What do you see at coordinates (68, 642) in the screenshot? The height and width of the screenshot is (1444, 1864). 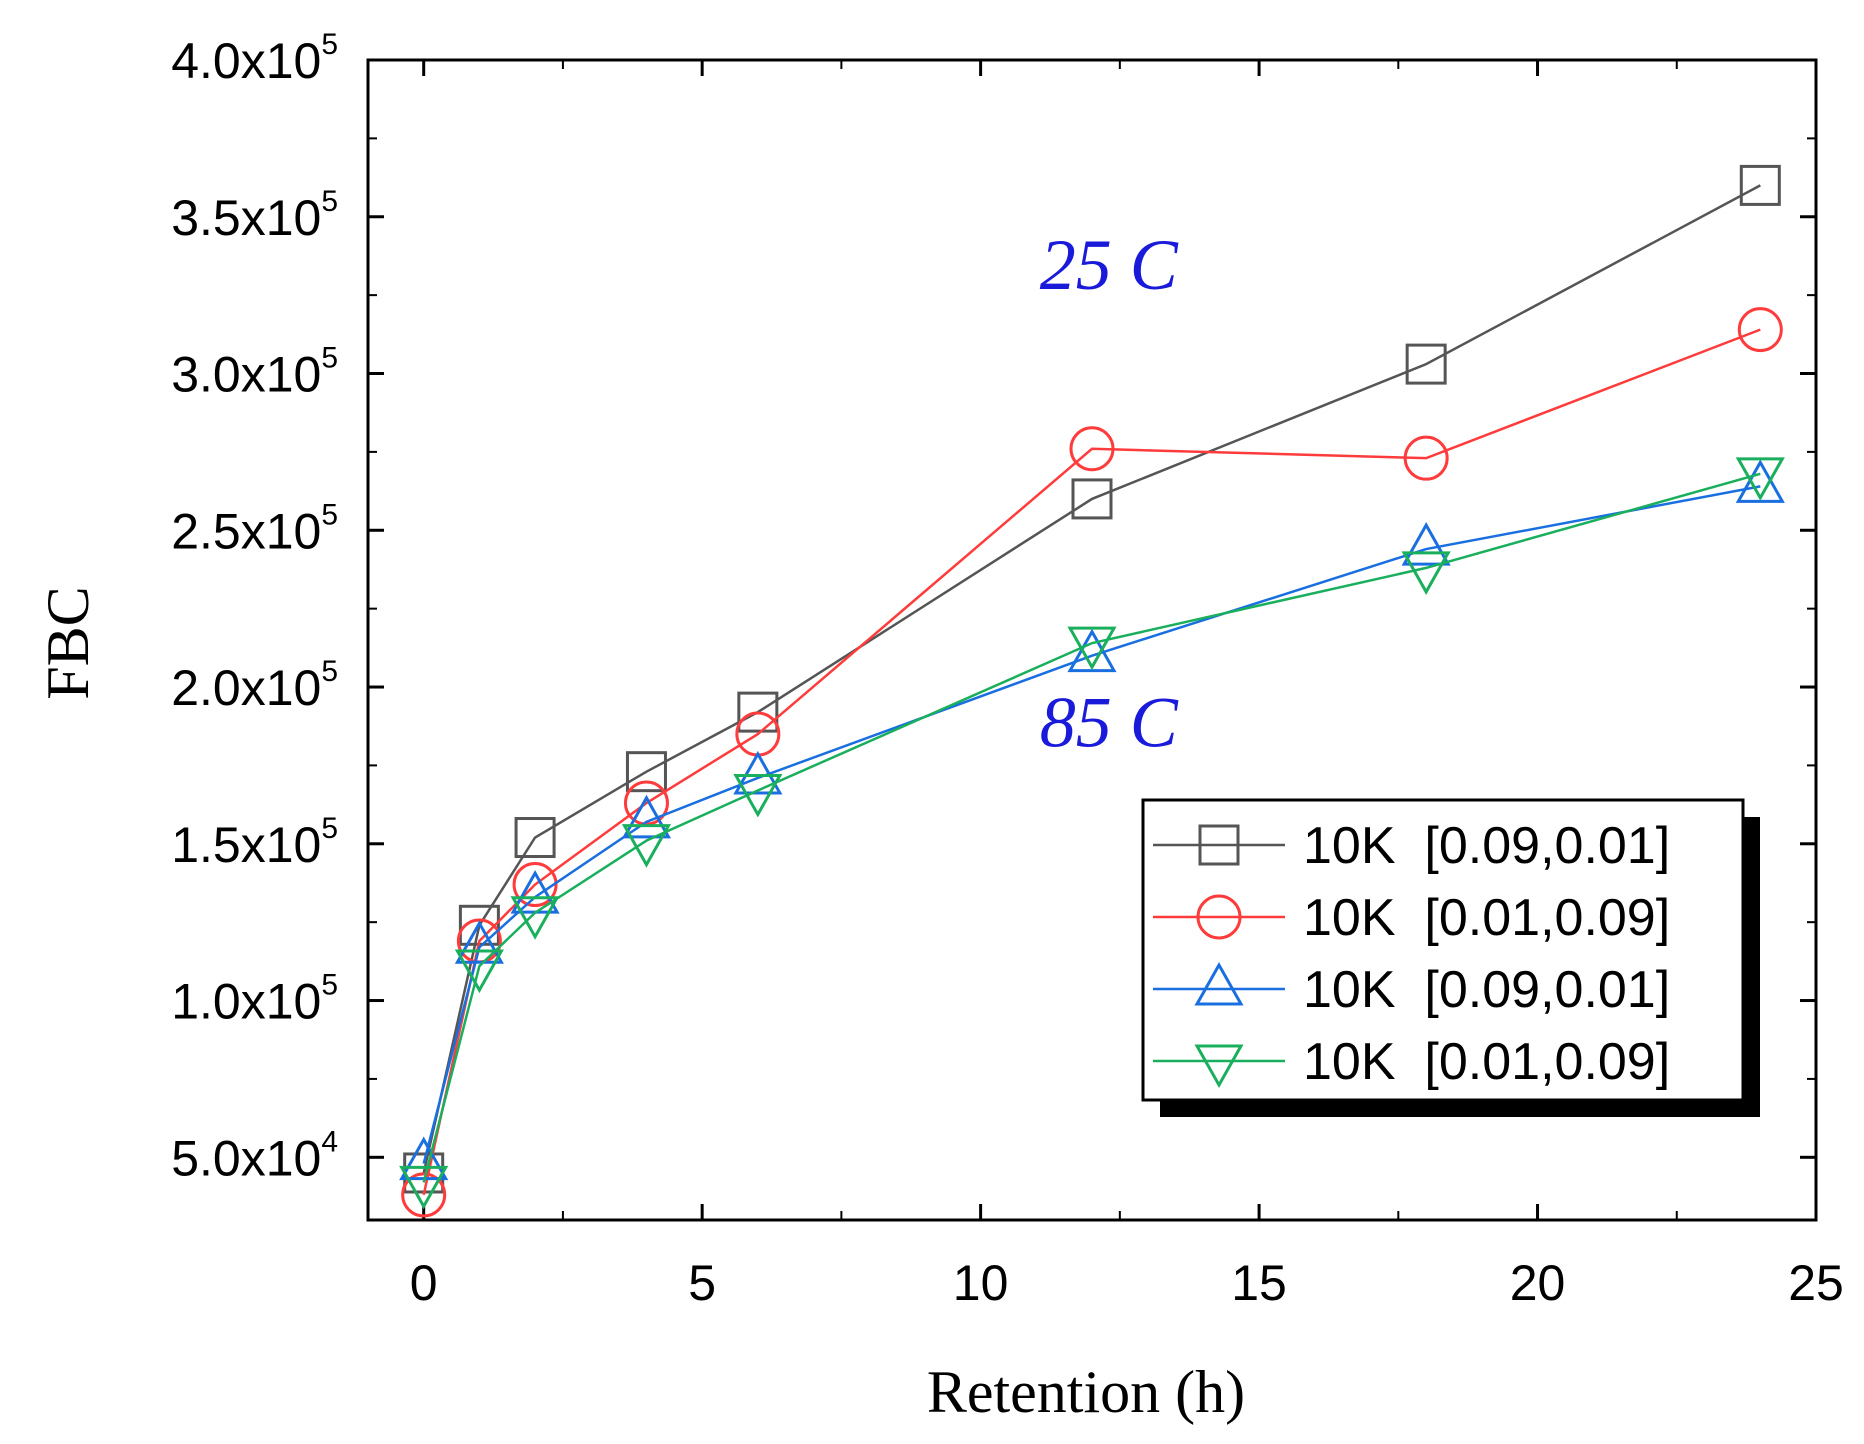 I see `y-axis-title: FBC` at bounding box center [68, 642].